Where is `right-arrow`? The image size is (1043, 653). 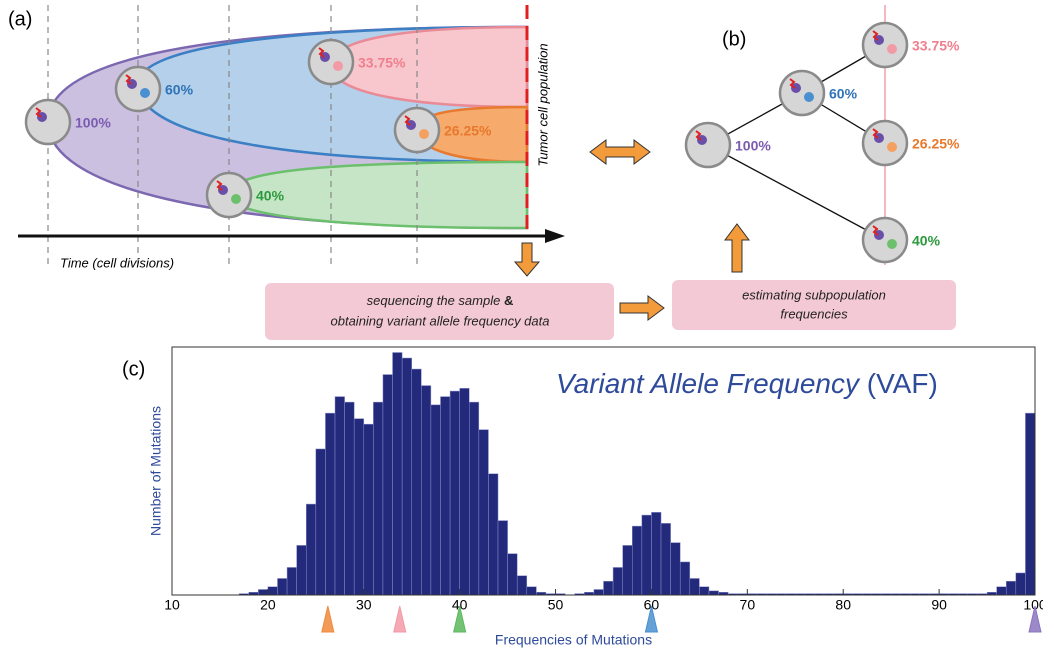
right-arrow is located at coordinates (642, 308).